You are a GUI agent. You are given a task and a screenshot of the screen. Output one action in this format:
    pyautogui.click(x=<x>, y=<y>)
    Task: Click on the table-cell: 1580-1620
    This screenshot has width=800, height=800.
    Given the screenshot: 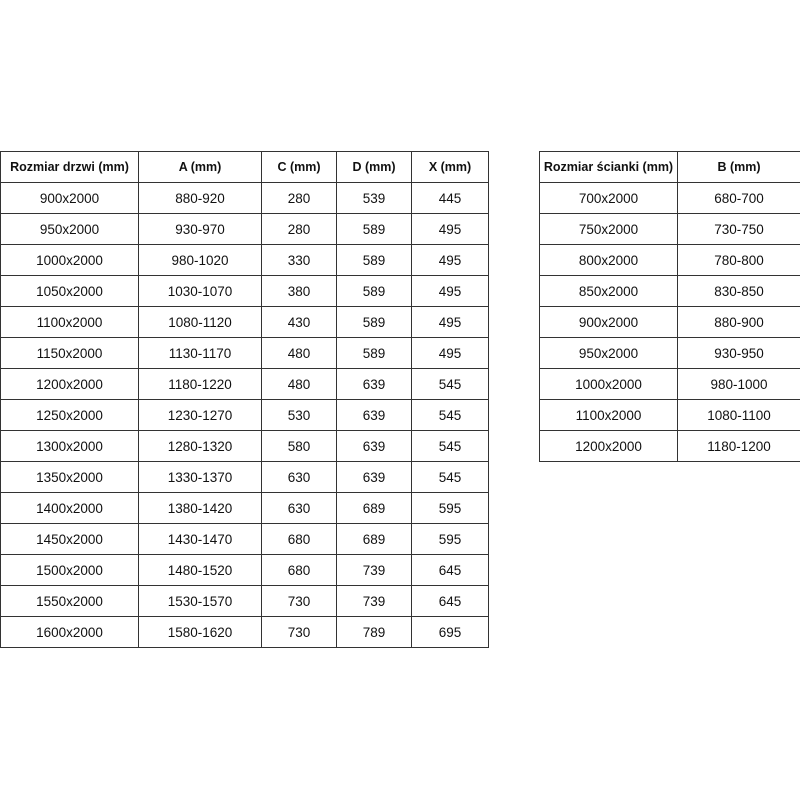 What is the action you would take?
    pyautogui.click(x=200, y=632)
    